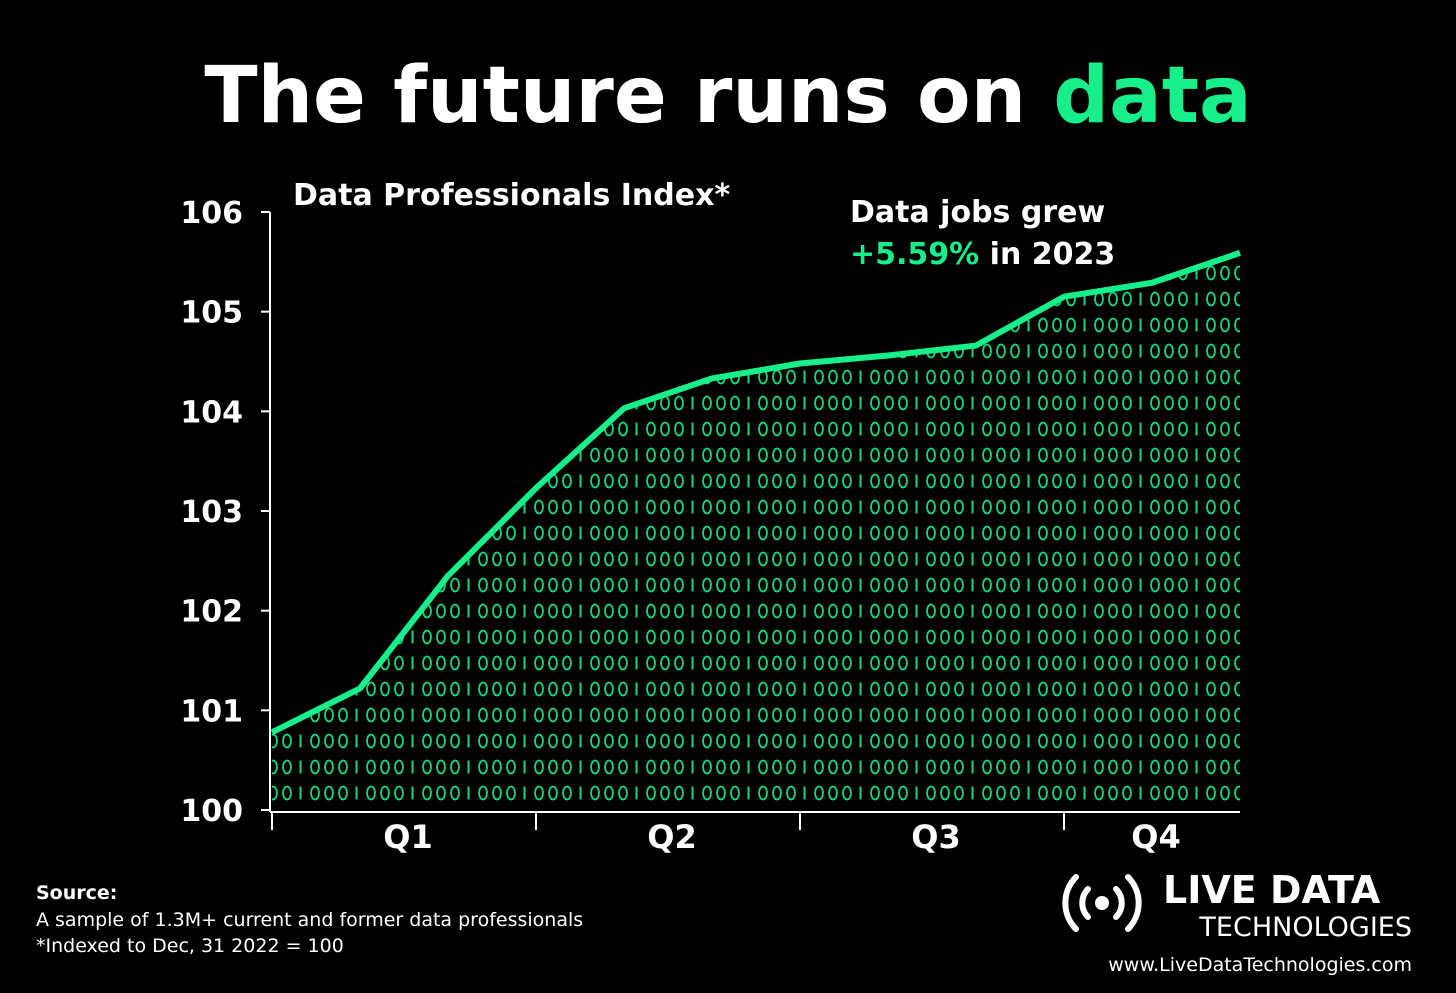 This screenshot has height=993, width=1456. Describe the element at coordinates (1152, 96) in the screenshot. I see `title-highlight: data` at that location.